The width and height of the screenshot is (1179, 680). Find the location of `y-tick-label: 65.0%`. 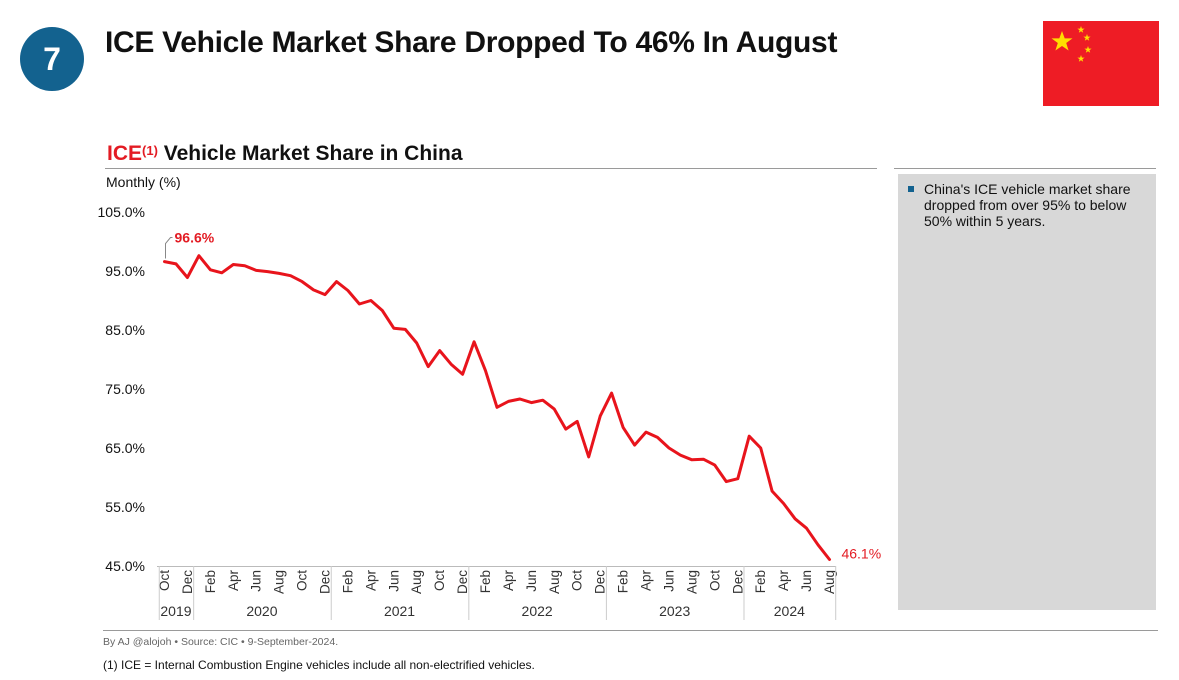

y-tick-label: 65.0% is located at coordinates (125, 448).